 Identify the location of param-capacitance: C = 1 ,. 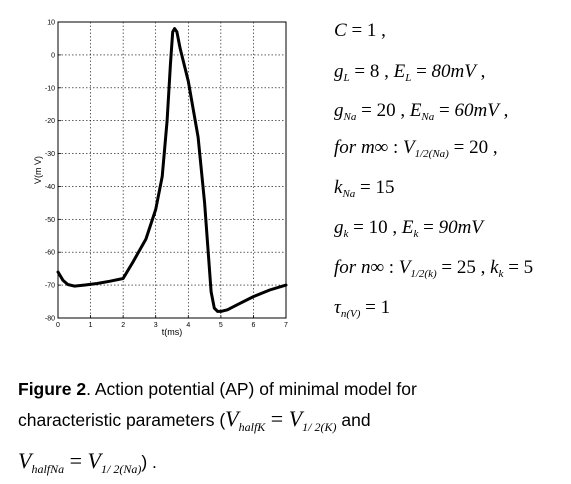
(360, 30).